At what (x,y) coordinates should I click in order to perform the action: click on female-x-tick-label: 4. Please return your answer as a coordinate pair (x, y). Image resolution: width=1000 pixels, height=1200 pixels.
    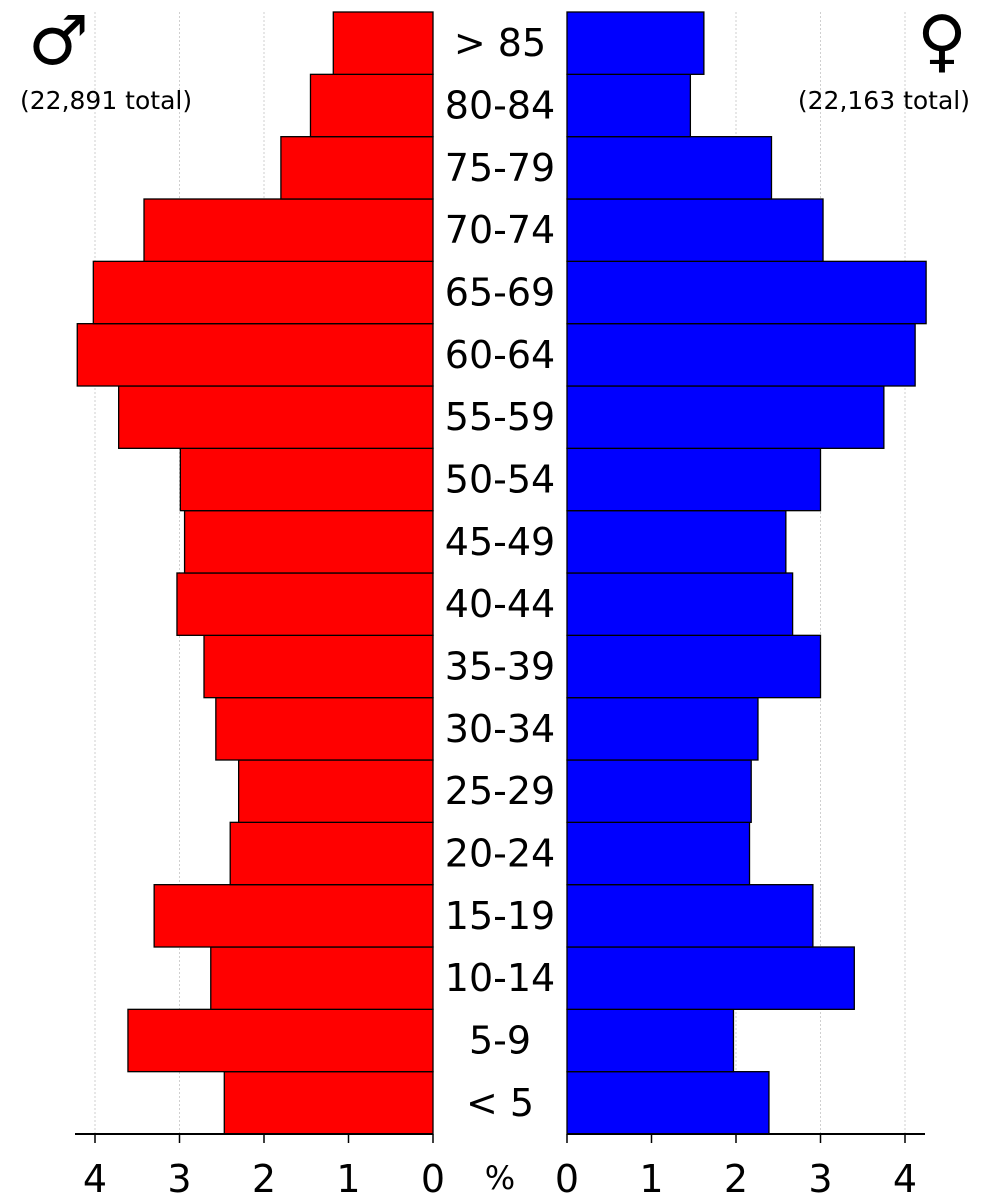
    Looking at the image, I should click on (905, 1178).